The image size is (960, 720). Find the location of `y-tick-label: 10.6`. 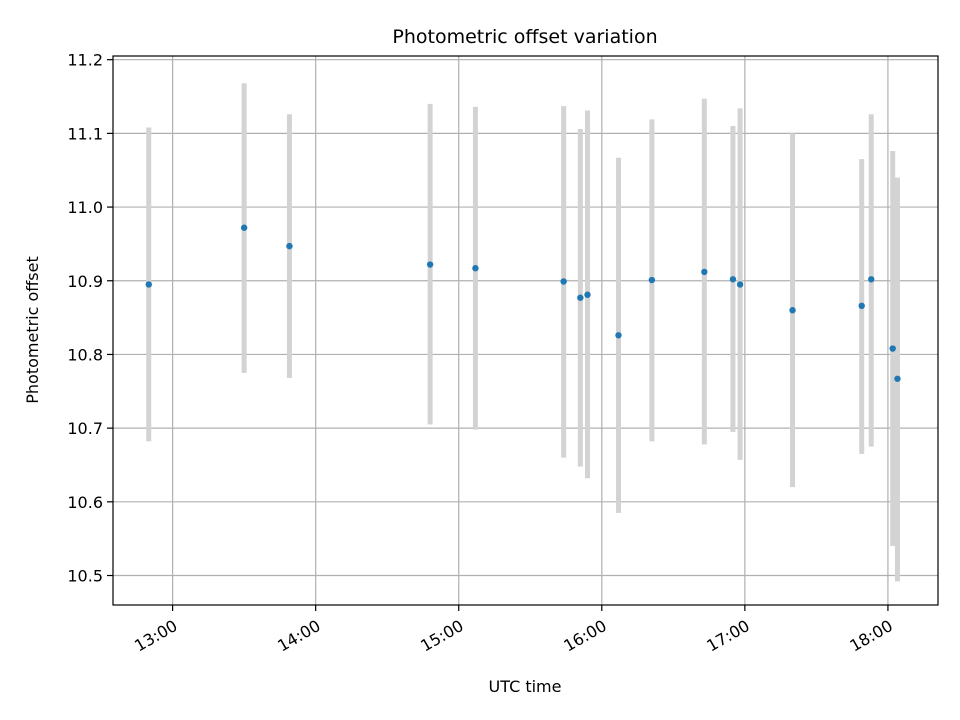

y-tick-label: 10.6 is located at coordinates (85, 502).